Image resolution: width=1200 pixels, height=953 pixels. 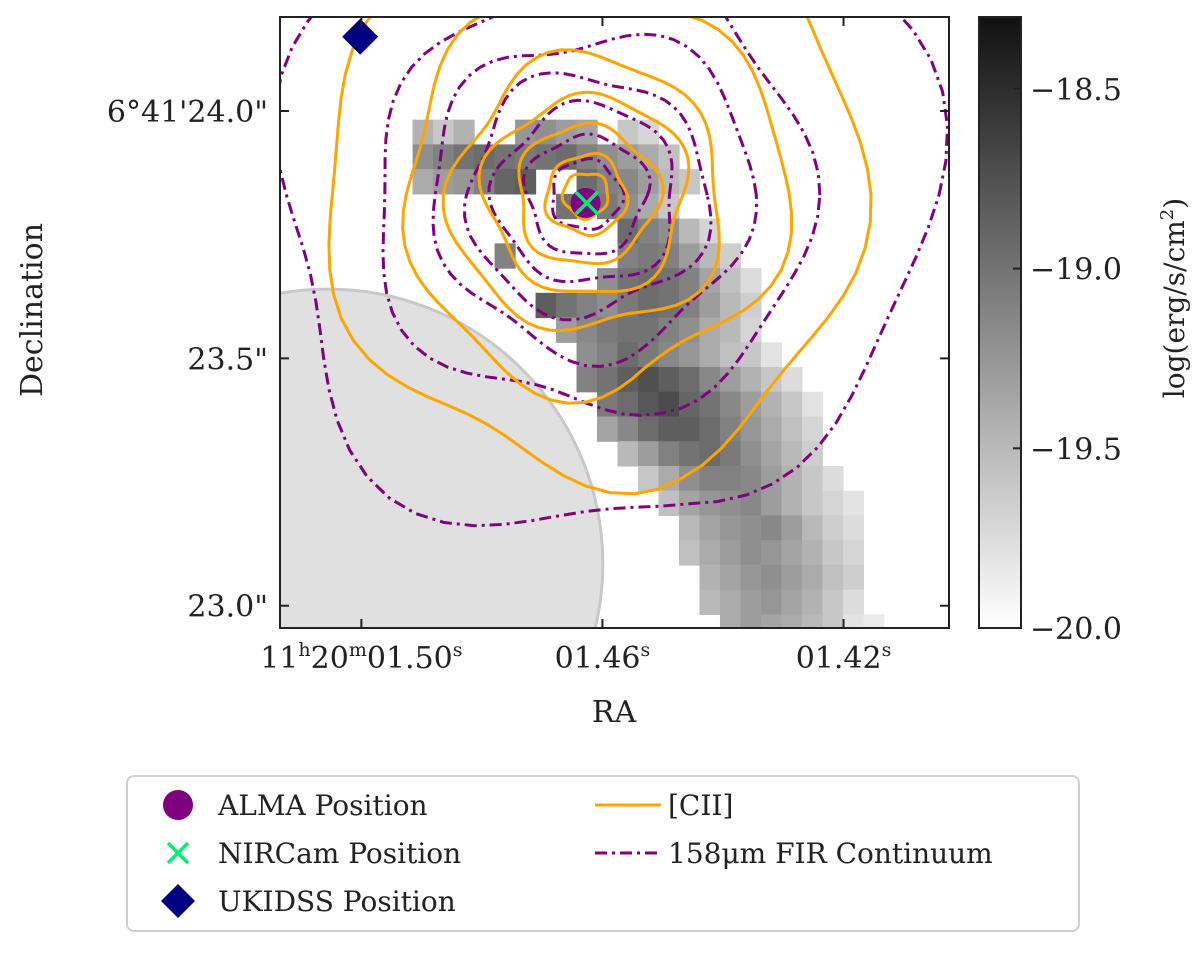 I want to click on alma-marker-icon, so click(x=178, y=805).